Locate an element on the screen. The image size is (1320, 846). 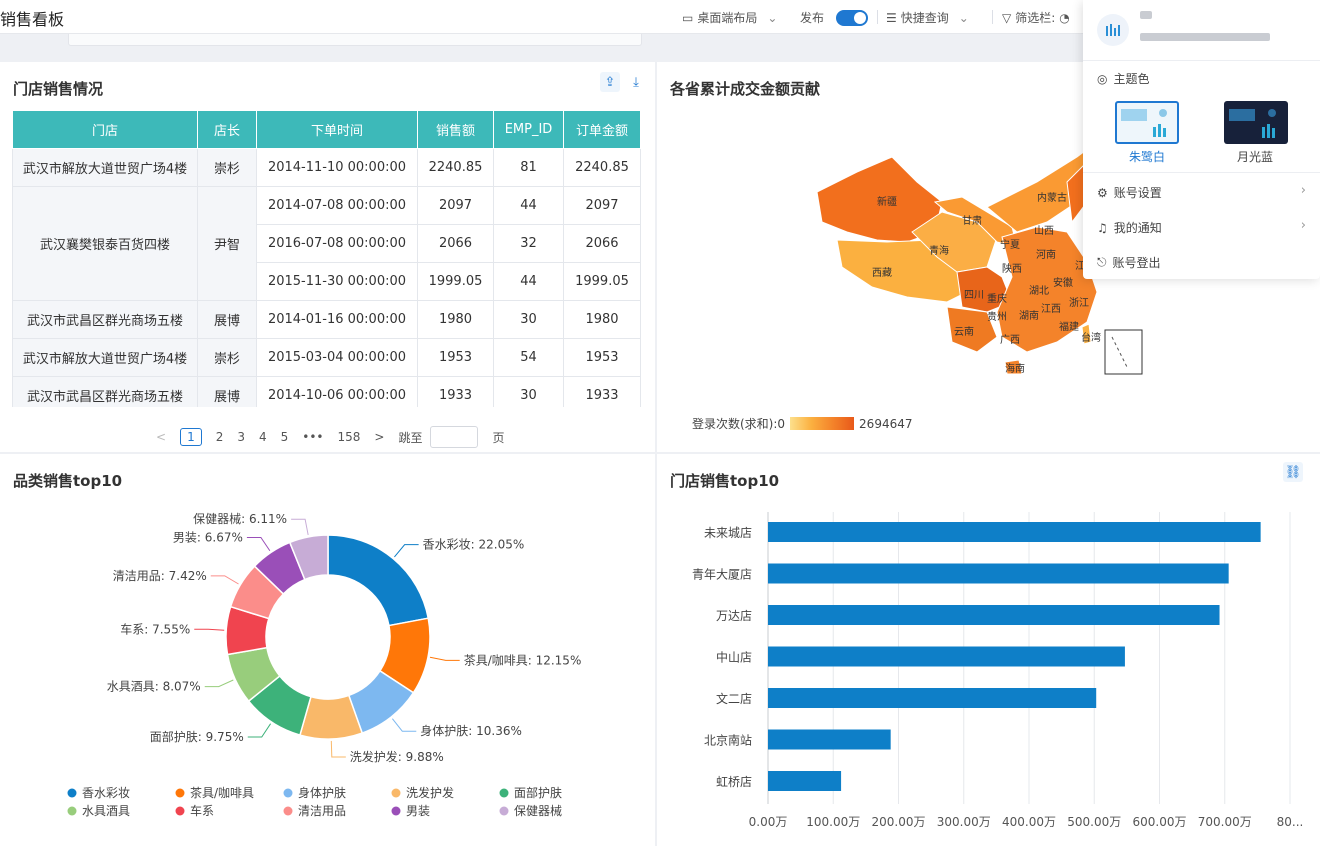
pagination: < 1 2 3 4 5 ••• 158 > 跳至 页 is located at coordinates (337, 437).